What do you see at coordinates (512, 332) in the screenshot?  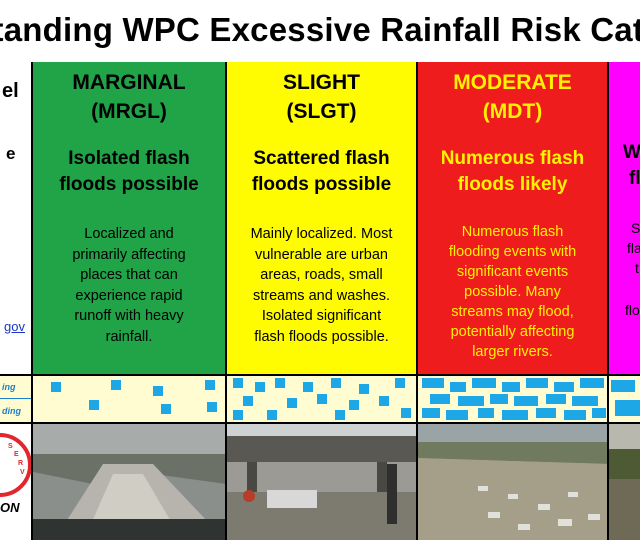 I see `desc-line: potentially affecting` at bounding box center [512, 332].